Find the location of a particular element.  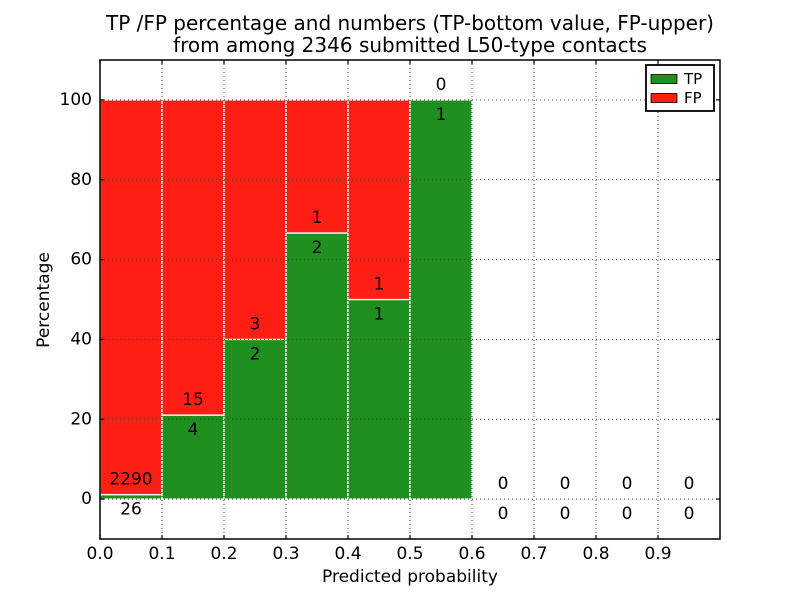

y-tick-label: 40 is located at coordinates (81, 339).